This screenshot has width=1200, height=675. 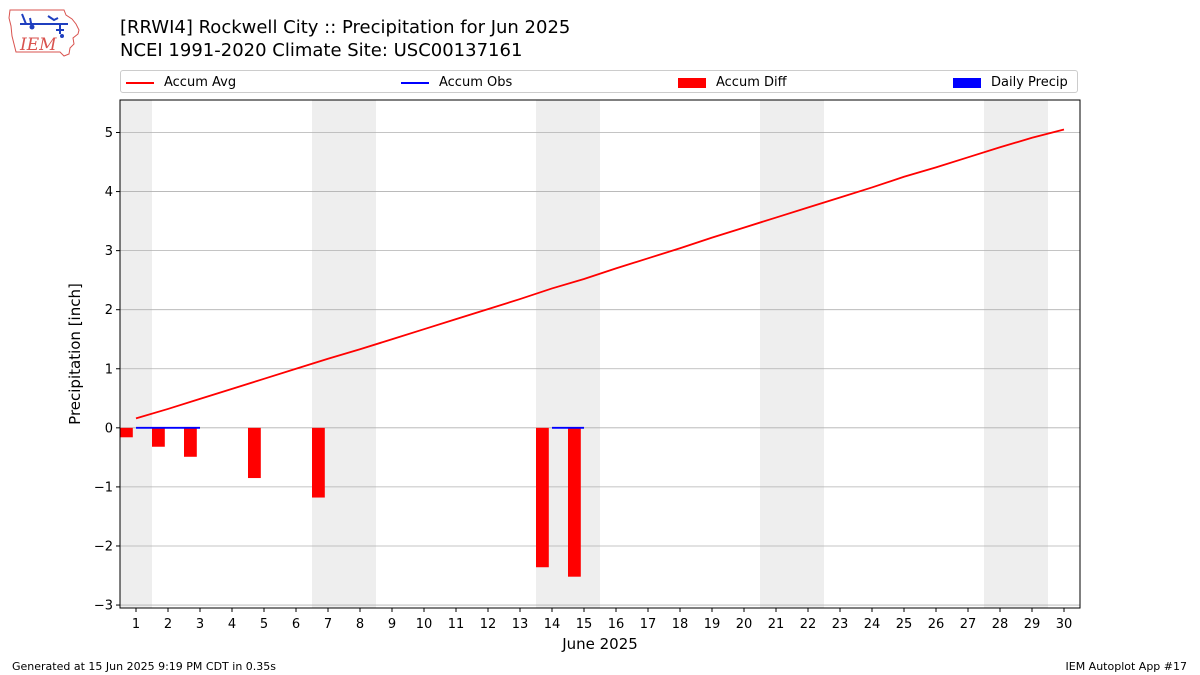 What do you see at coordinates (936, 624) in the screenshot?
I see `x-tick-label-26: 26` at bounding box center [936, 624].